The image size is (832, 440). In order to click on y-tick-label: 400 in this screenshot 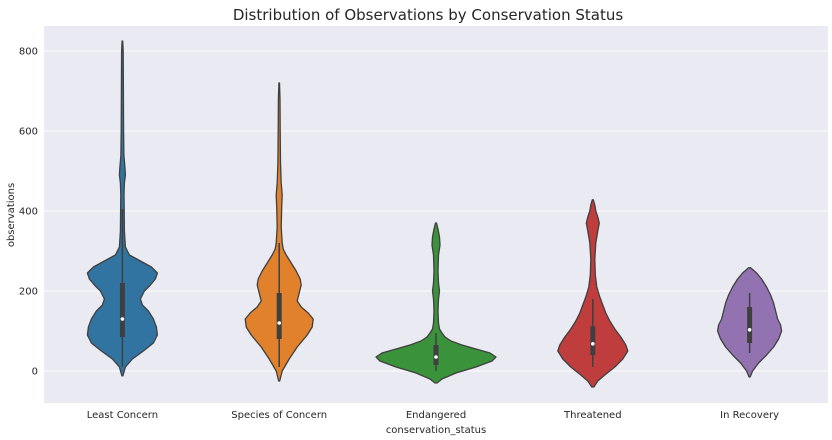, I will do `click(28, 212)`.